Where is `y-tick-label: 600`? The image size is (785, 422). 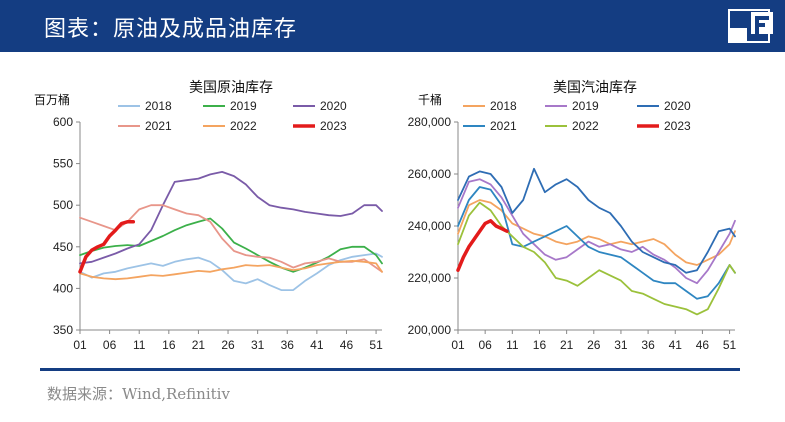
y-tick-label: 600 is located at coordinates (63, 122).